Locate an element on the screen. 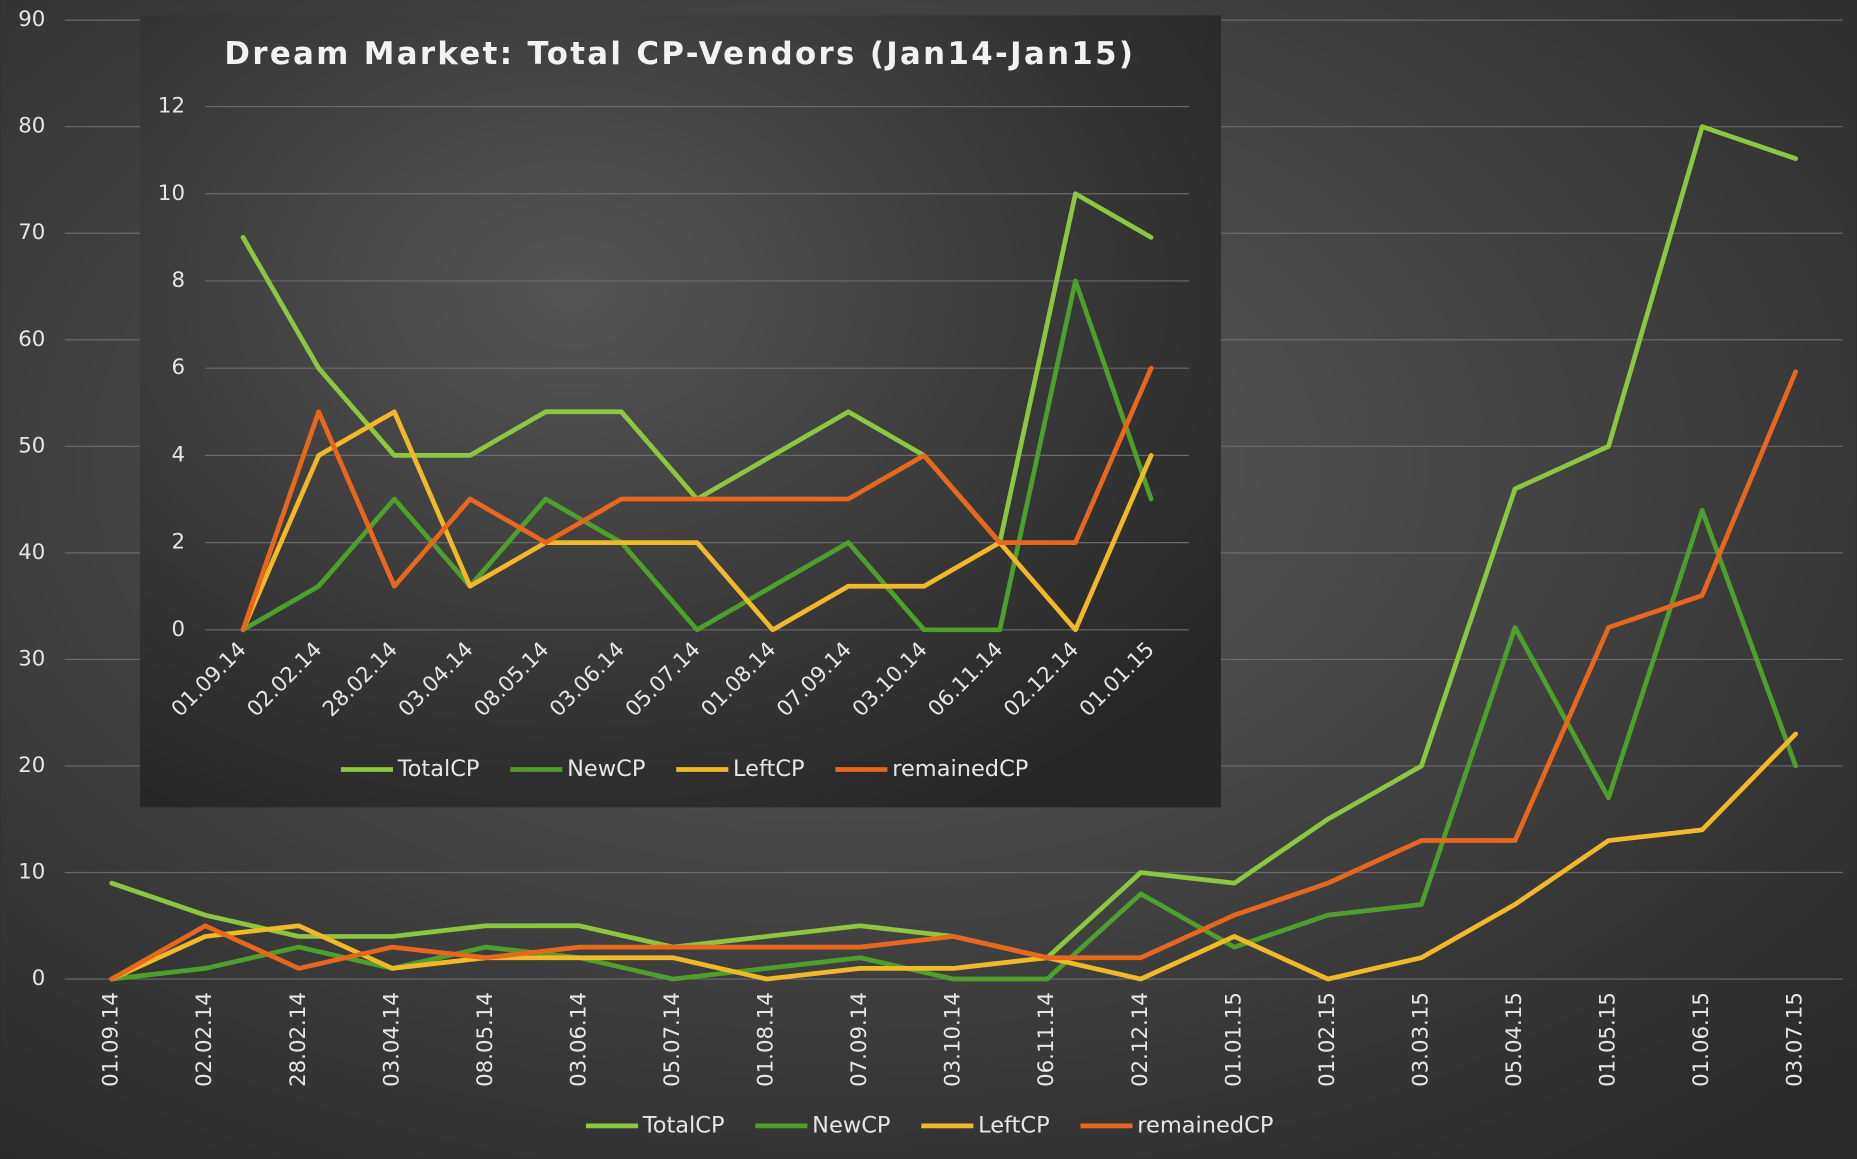  x-tick-label: 28.02.14 is located at coordinates (298, 1039).